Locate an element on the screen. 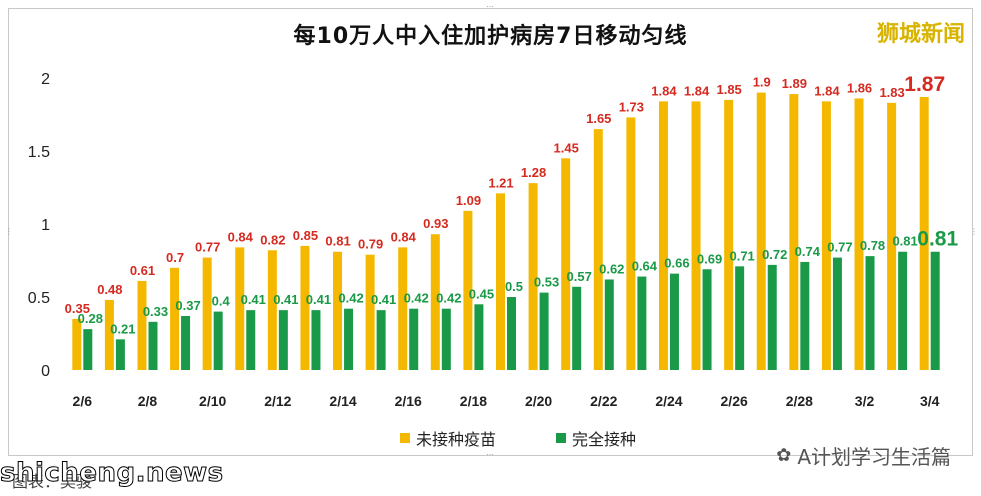  source-label: 图表：吴骏 is located at coordinates (52, 481).